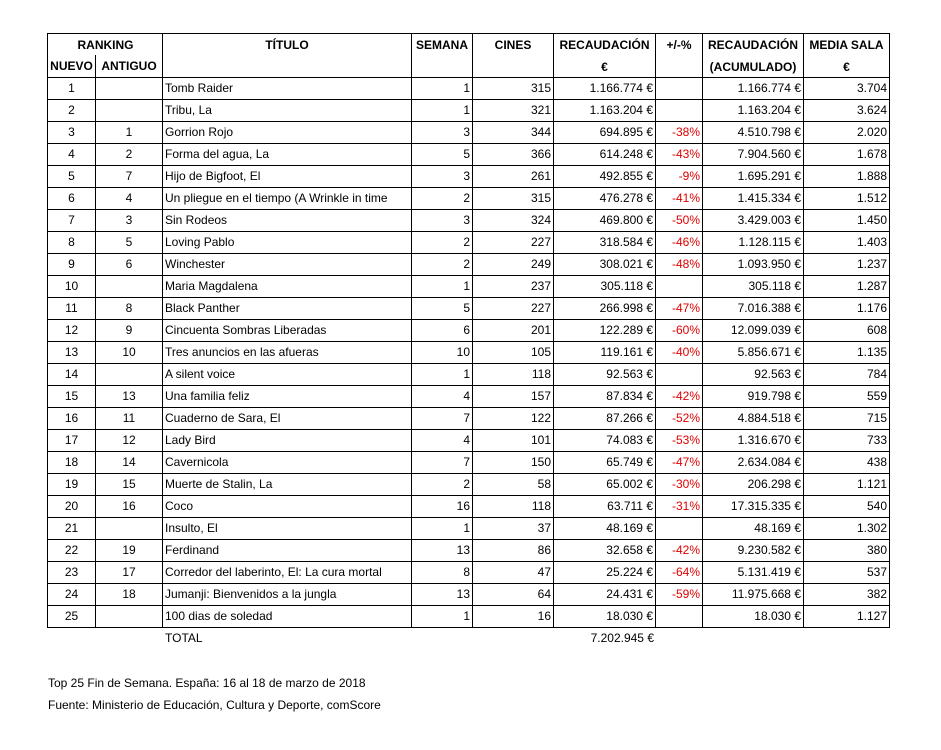  What do you see at coordinates (753, 265) in the screenshot?
I see `table-cell: 1.093.950 €` at bounding box center [753, 265].